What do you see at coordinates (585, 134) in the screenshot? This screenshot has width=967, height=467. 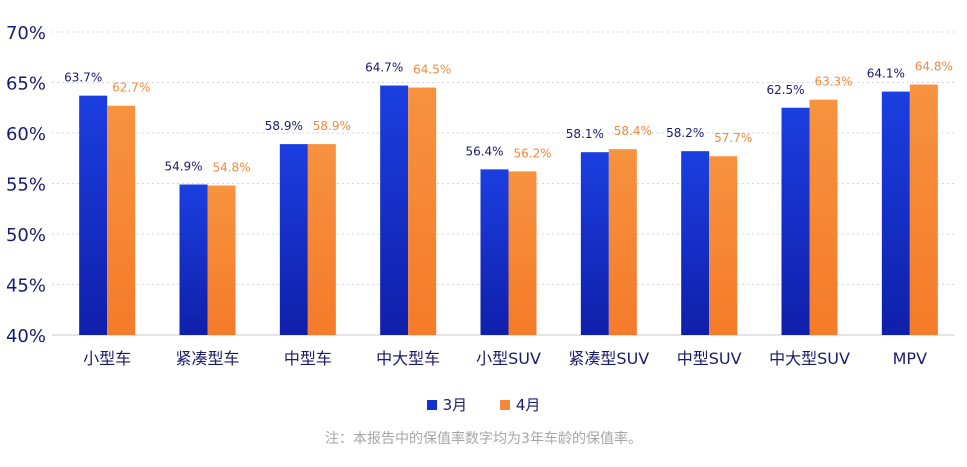 I see `data-label-march: 58.1%` at bounding box center [585, 134].